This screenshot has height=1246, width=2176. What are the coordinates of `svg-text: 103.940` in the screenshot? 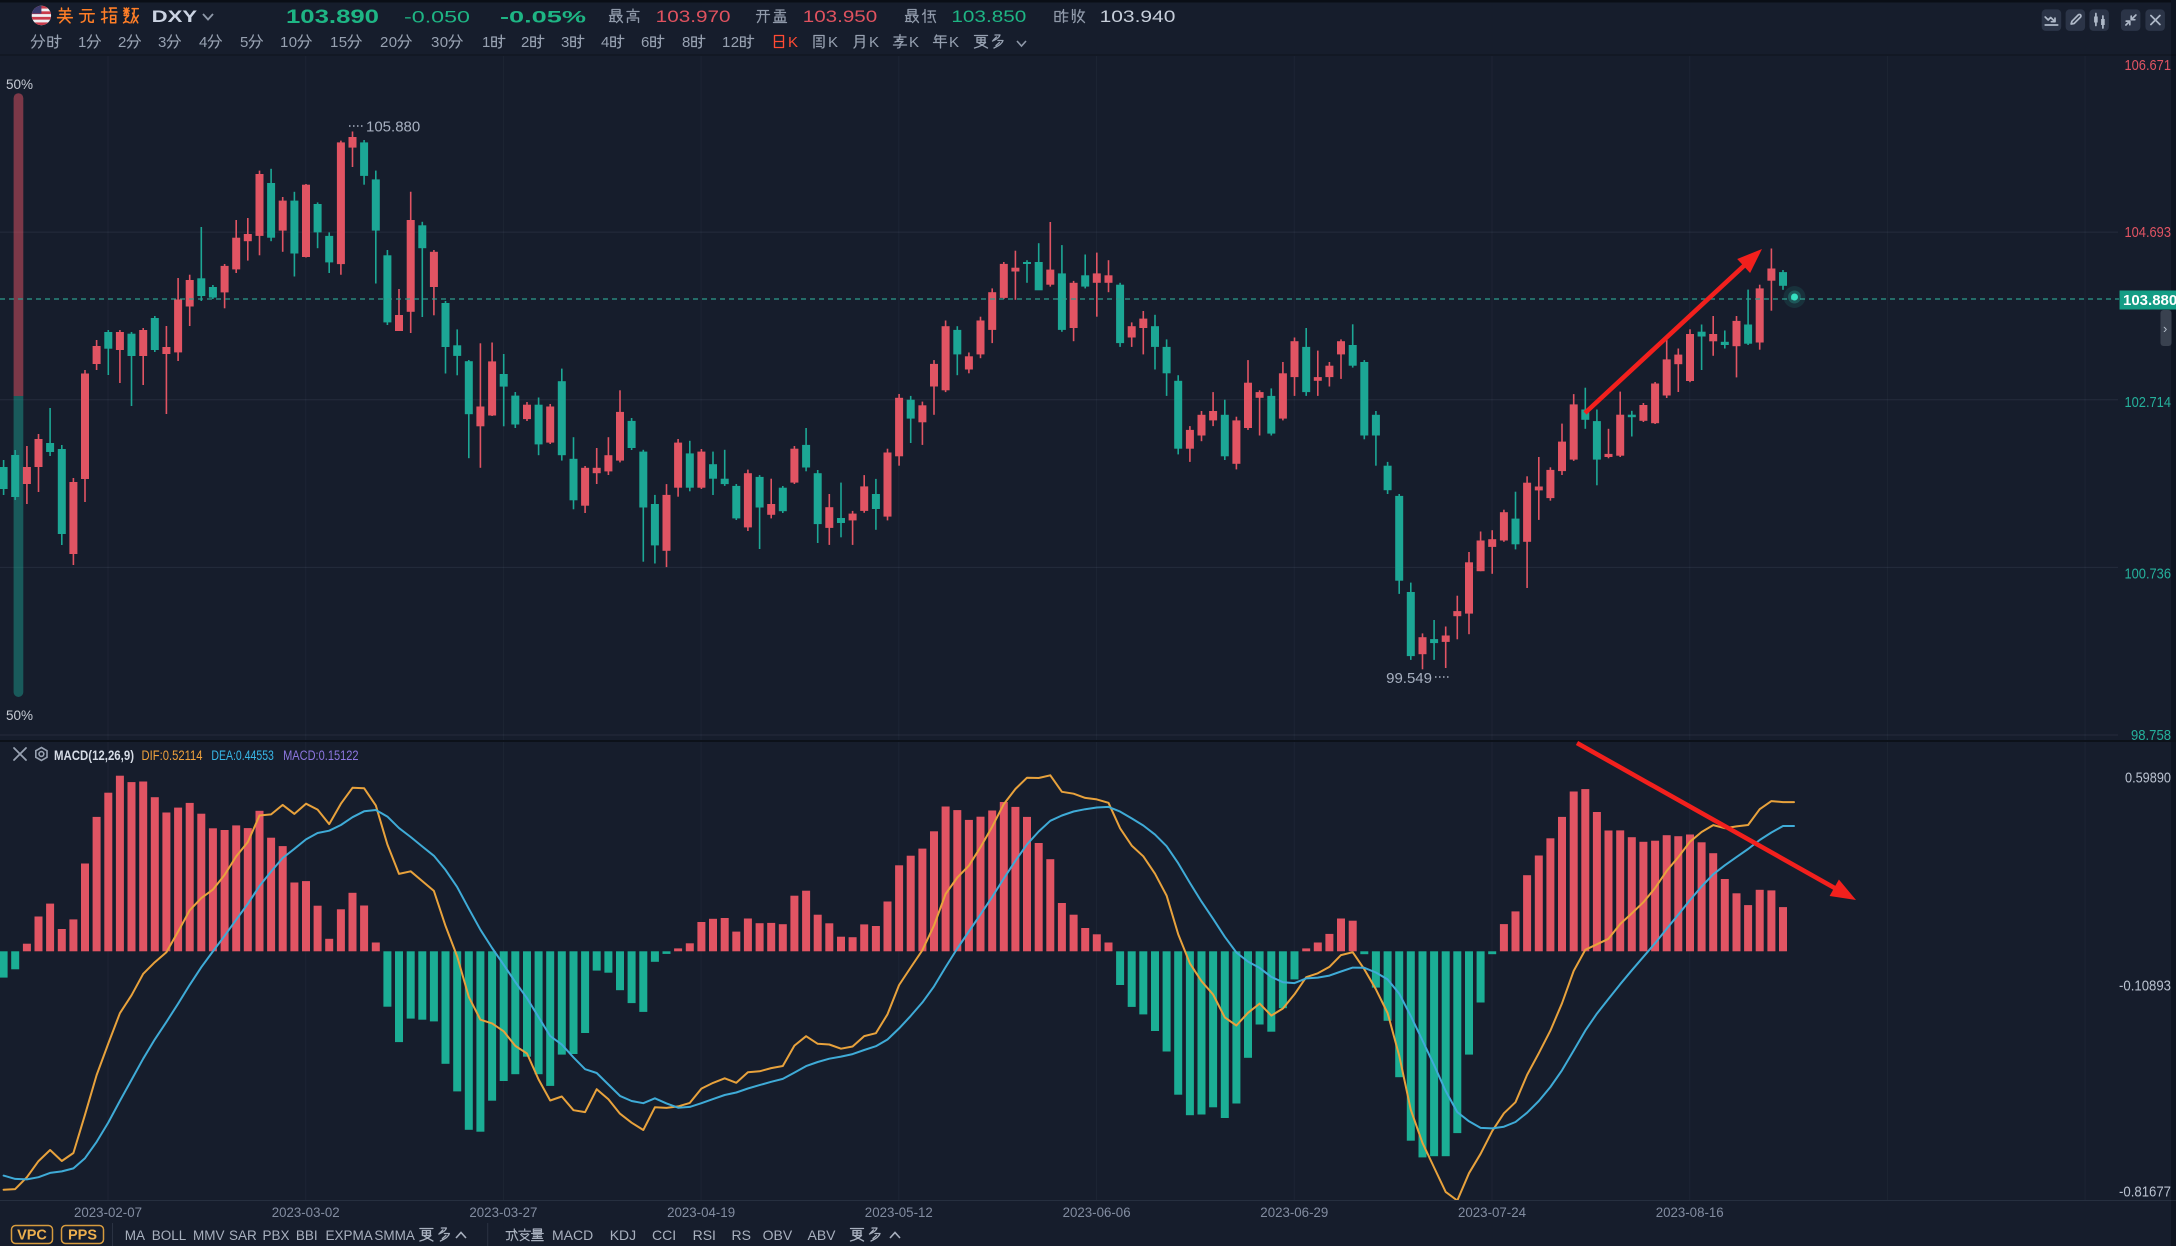 It's located at (1138, 17).